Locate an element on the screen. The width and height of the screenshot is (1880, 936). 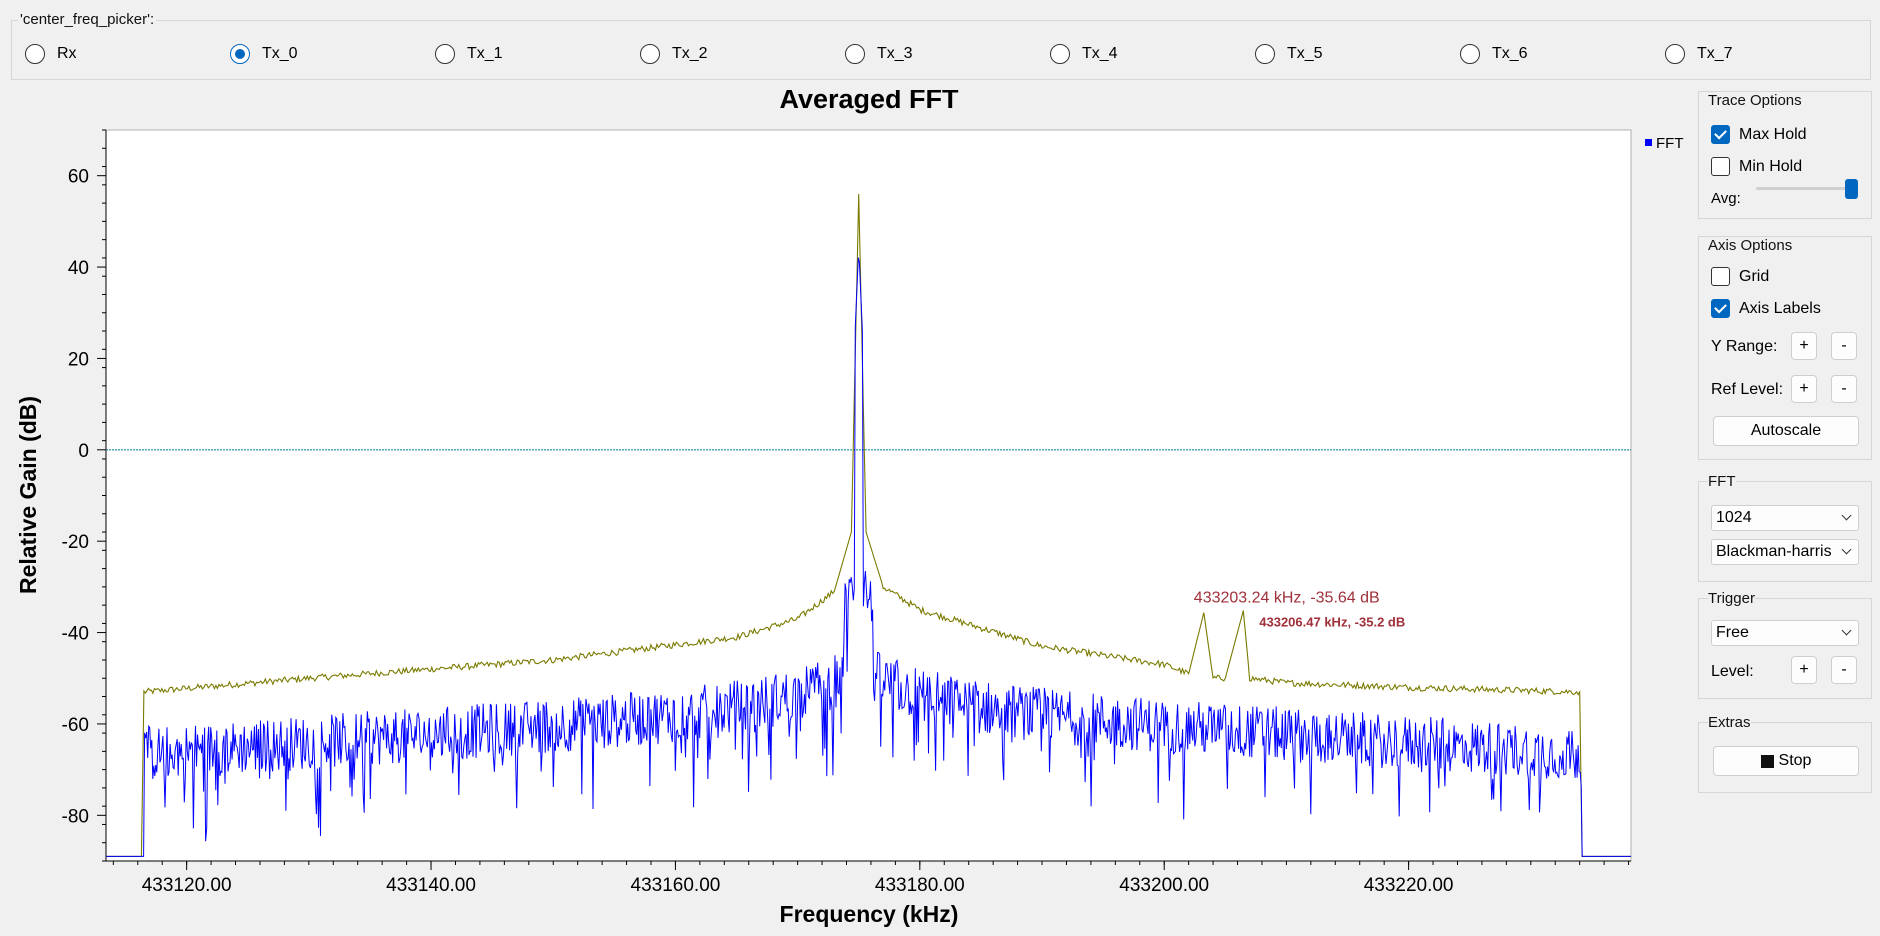
radio-option-label: Tx_2 is located at coordinates (690, 53).